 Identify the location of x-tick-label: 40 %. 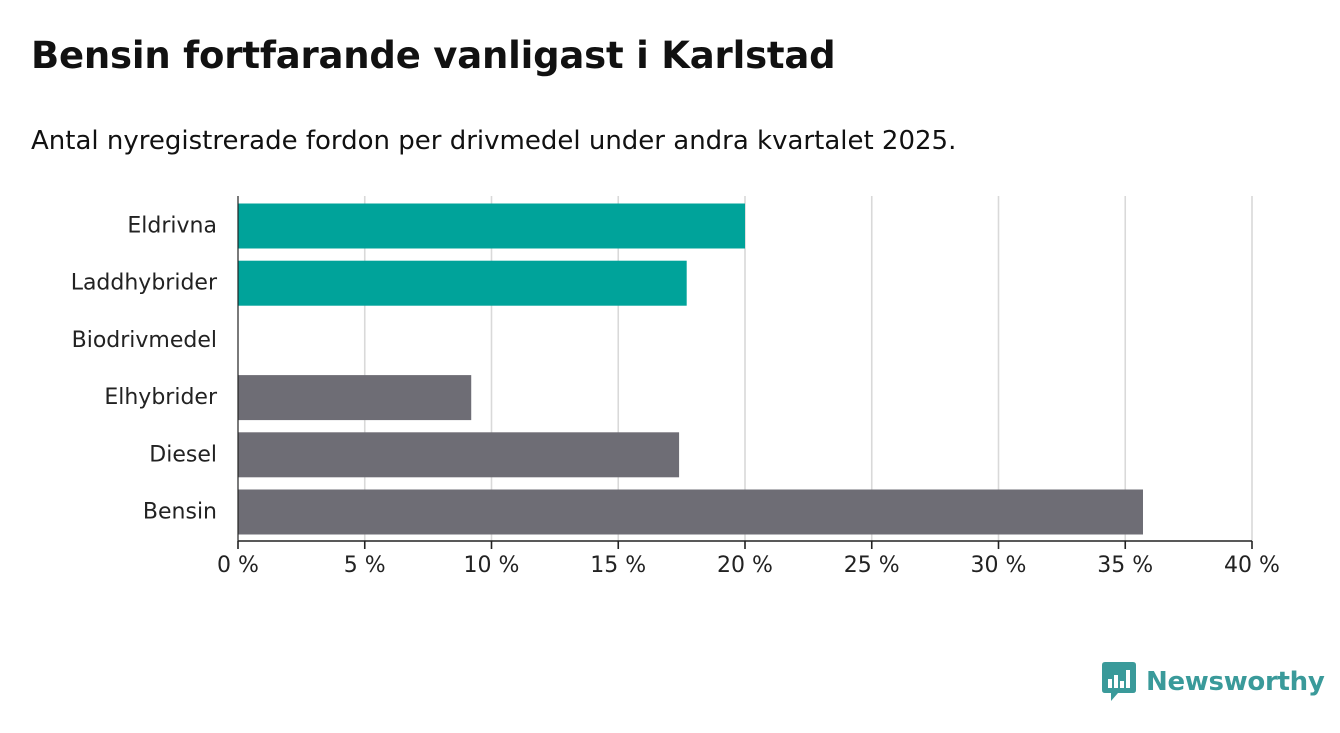
(1252, 565).